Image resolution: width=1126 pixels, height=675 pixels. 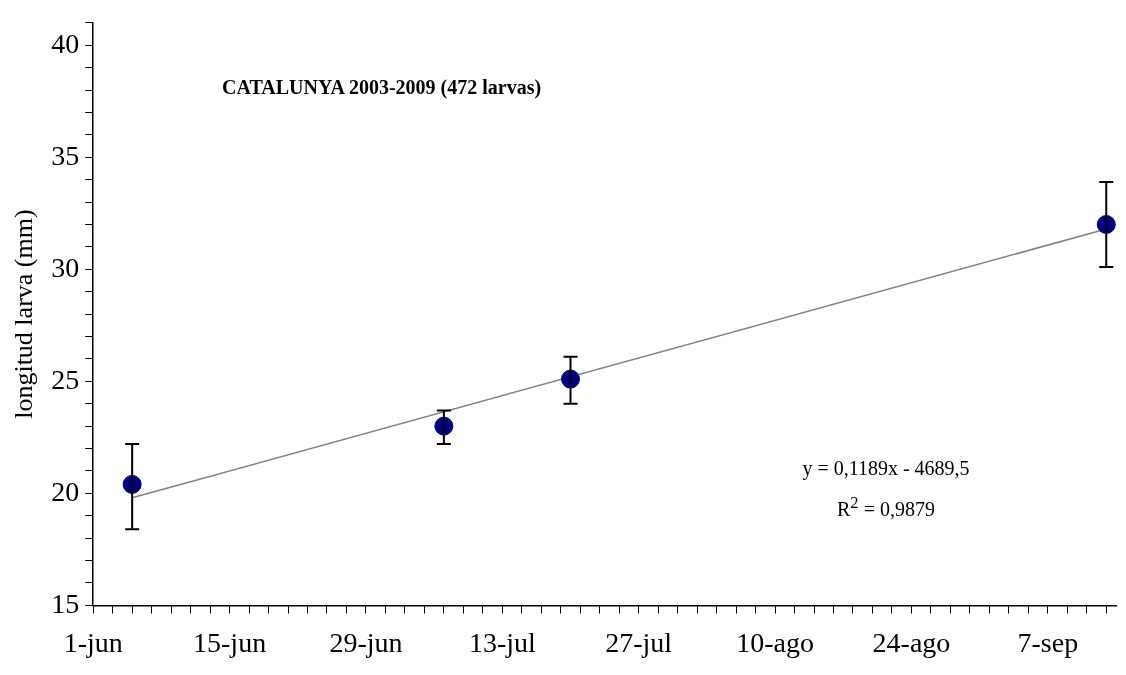 What do you see at coordinates (366, 642) in the screenshot?
I see `x-tick-label: 29-jun` at bounding box center [366, 642].